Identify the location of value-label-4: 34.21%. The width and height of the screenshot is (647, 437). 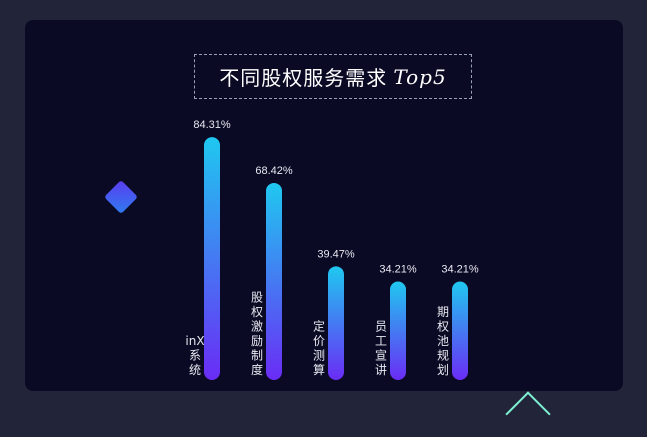
(398, 269).